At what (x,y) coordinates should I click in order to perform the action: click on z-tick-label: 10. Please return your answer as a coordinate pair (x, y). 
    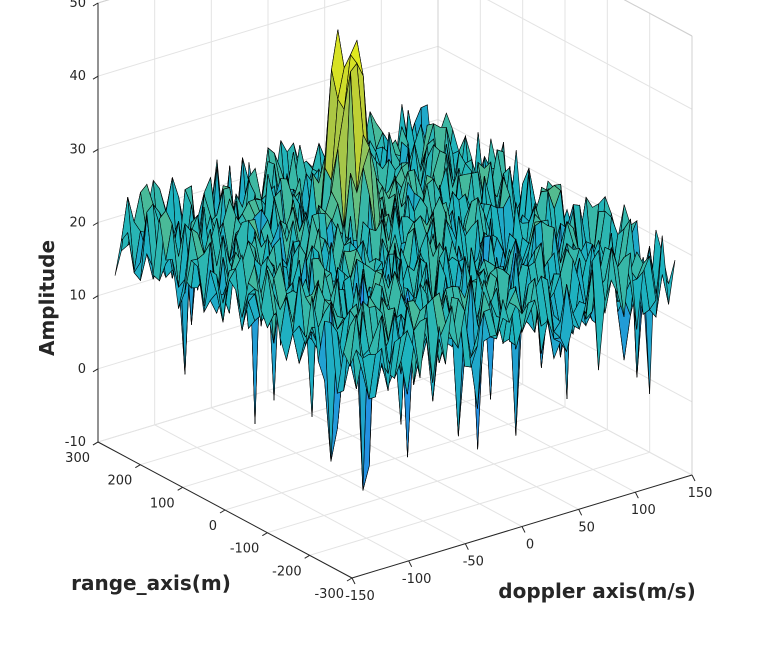
    Looking at the image, I should click on (77, 296).